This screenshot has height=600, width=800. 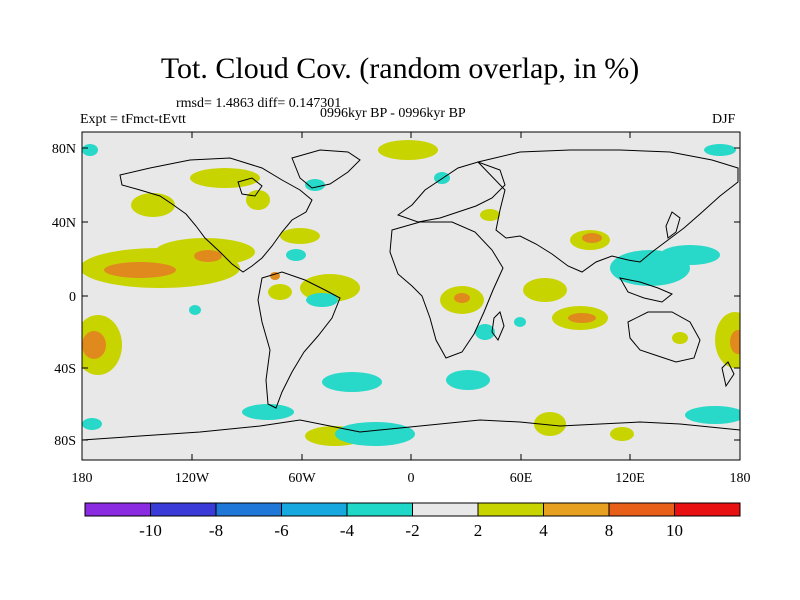 What do you see at coordinates (65, 441) in the screenshot?
I see `lat-tick-label: 80S` at bounding box center [65, 441].